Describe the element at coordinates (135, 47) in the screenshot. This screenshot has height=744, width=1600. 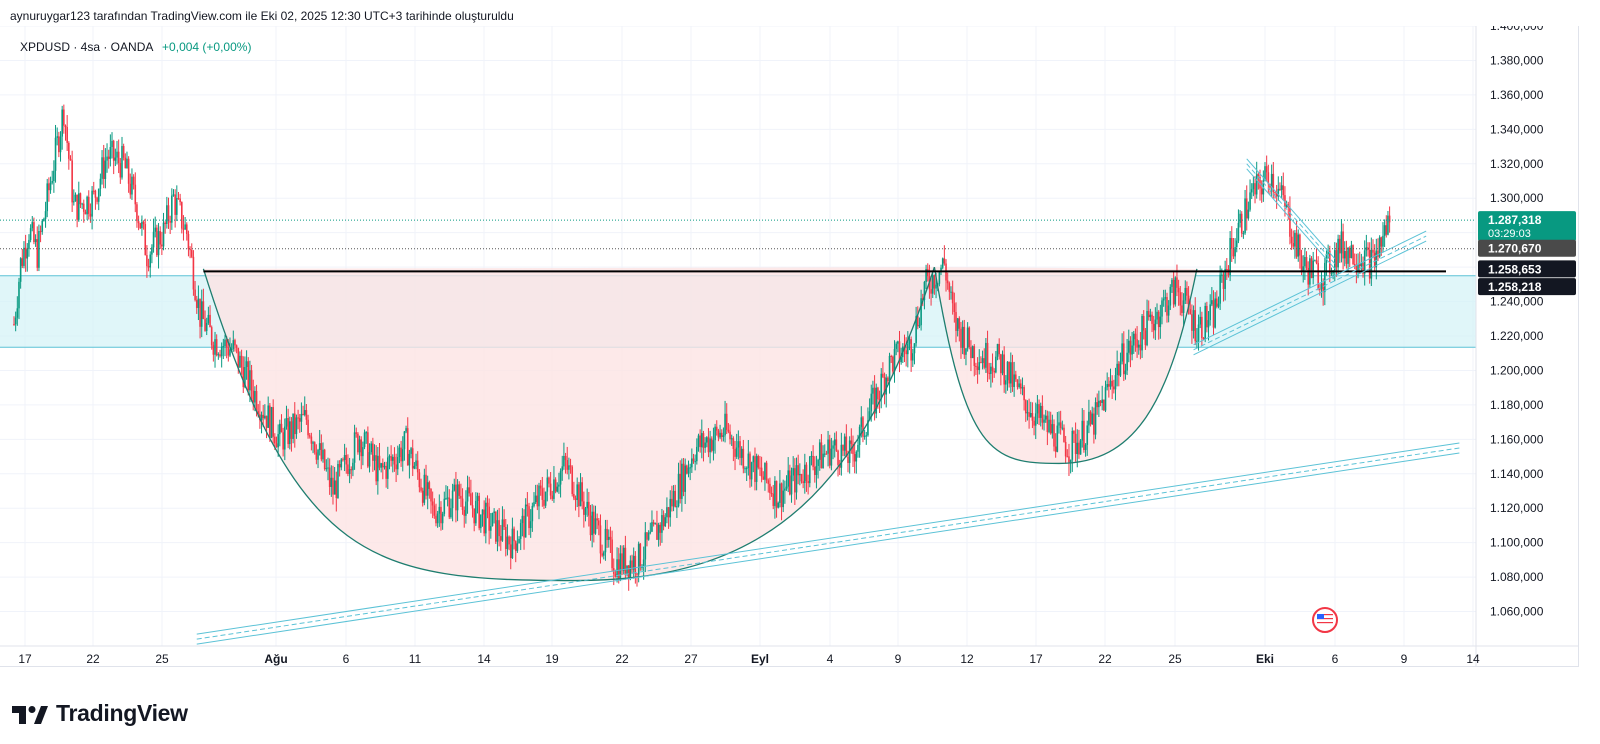
I see `symbol-legend: XPDUSD · 4sa · OANDA +0,004 (+0,00%)` at that location.